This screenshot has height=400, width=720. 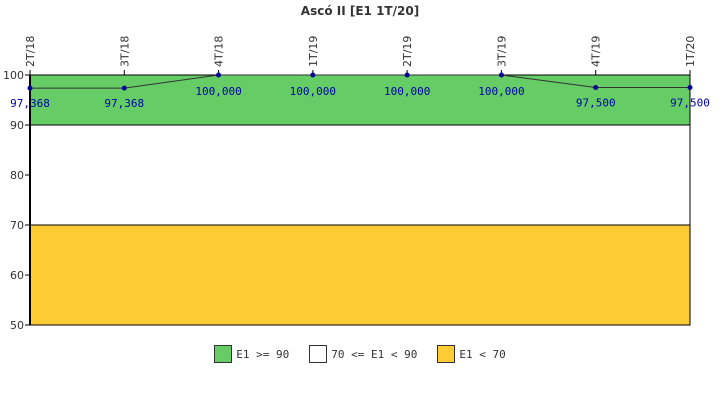 I want to click on legend-item-mid: 70 <= E1 < 90, so click(x=363, y=354).